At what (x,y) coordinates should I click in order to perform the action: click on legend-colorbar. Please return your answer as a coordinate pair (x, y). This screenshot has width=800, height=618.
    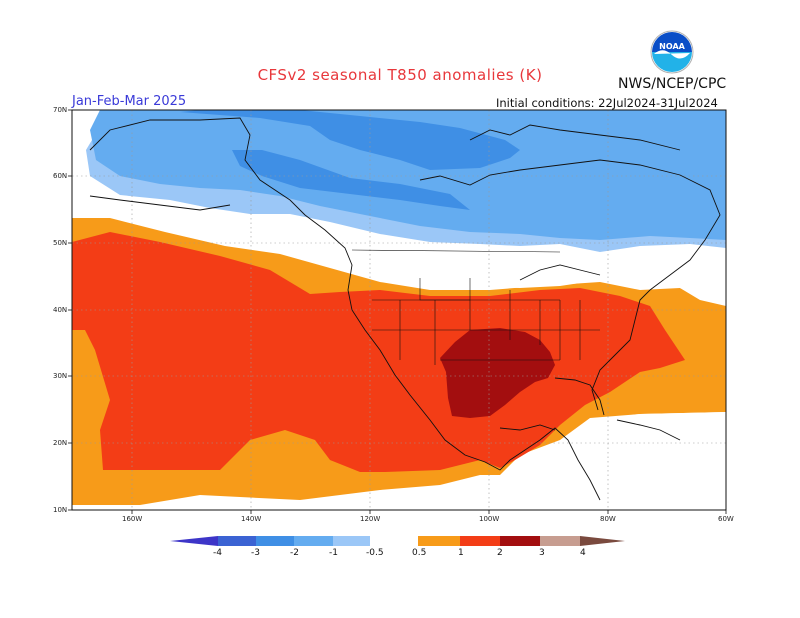
    Looking at the image, I should click on (397, 541).